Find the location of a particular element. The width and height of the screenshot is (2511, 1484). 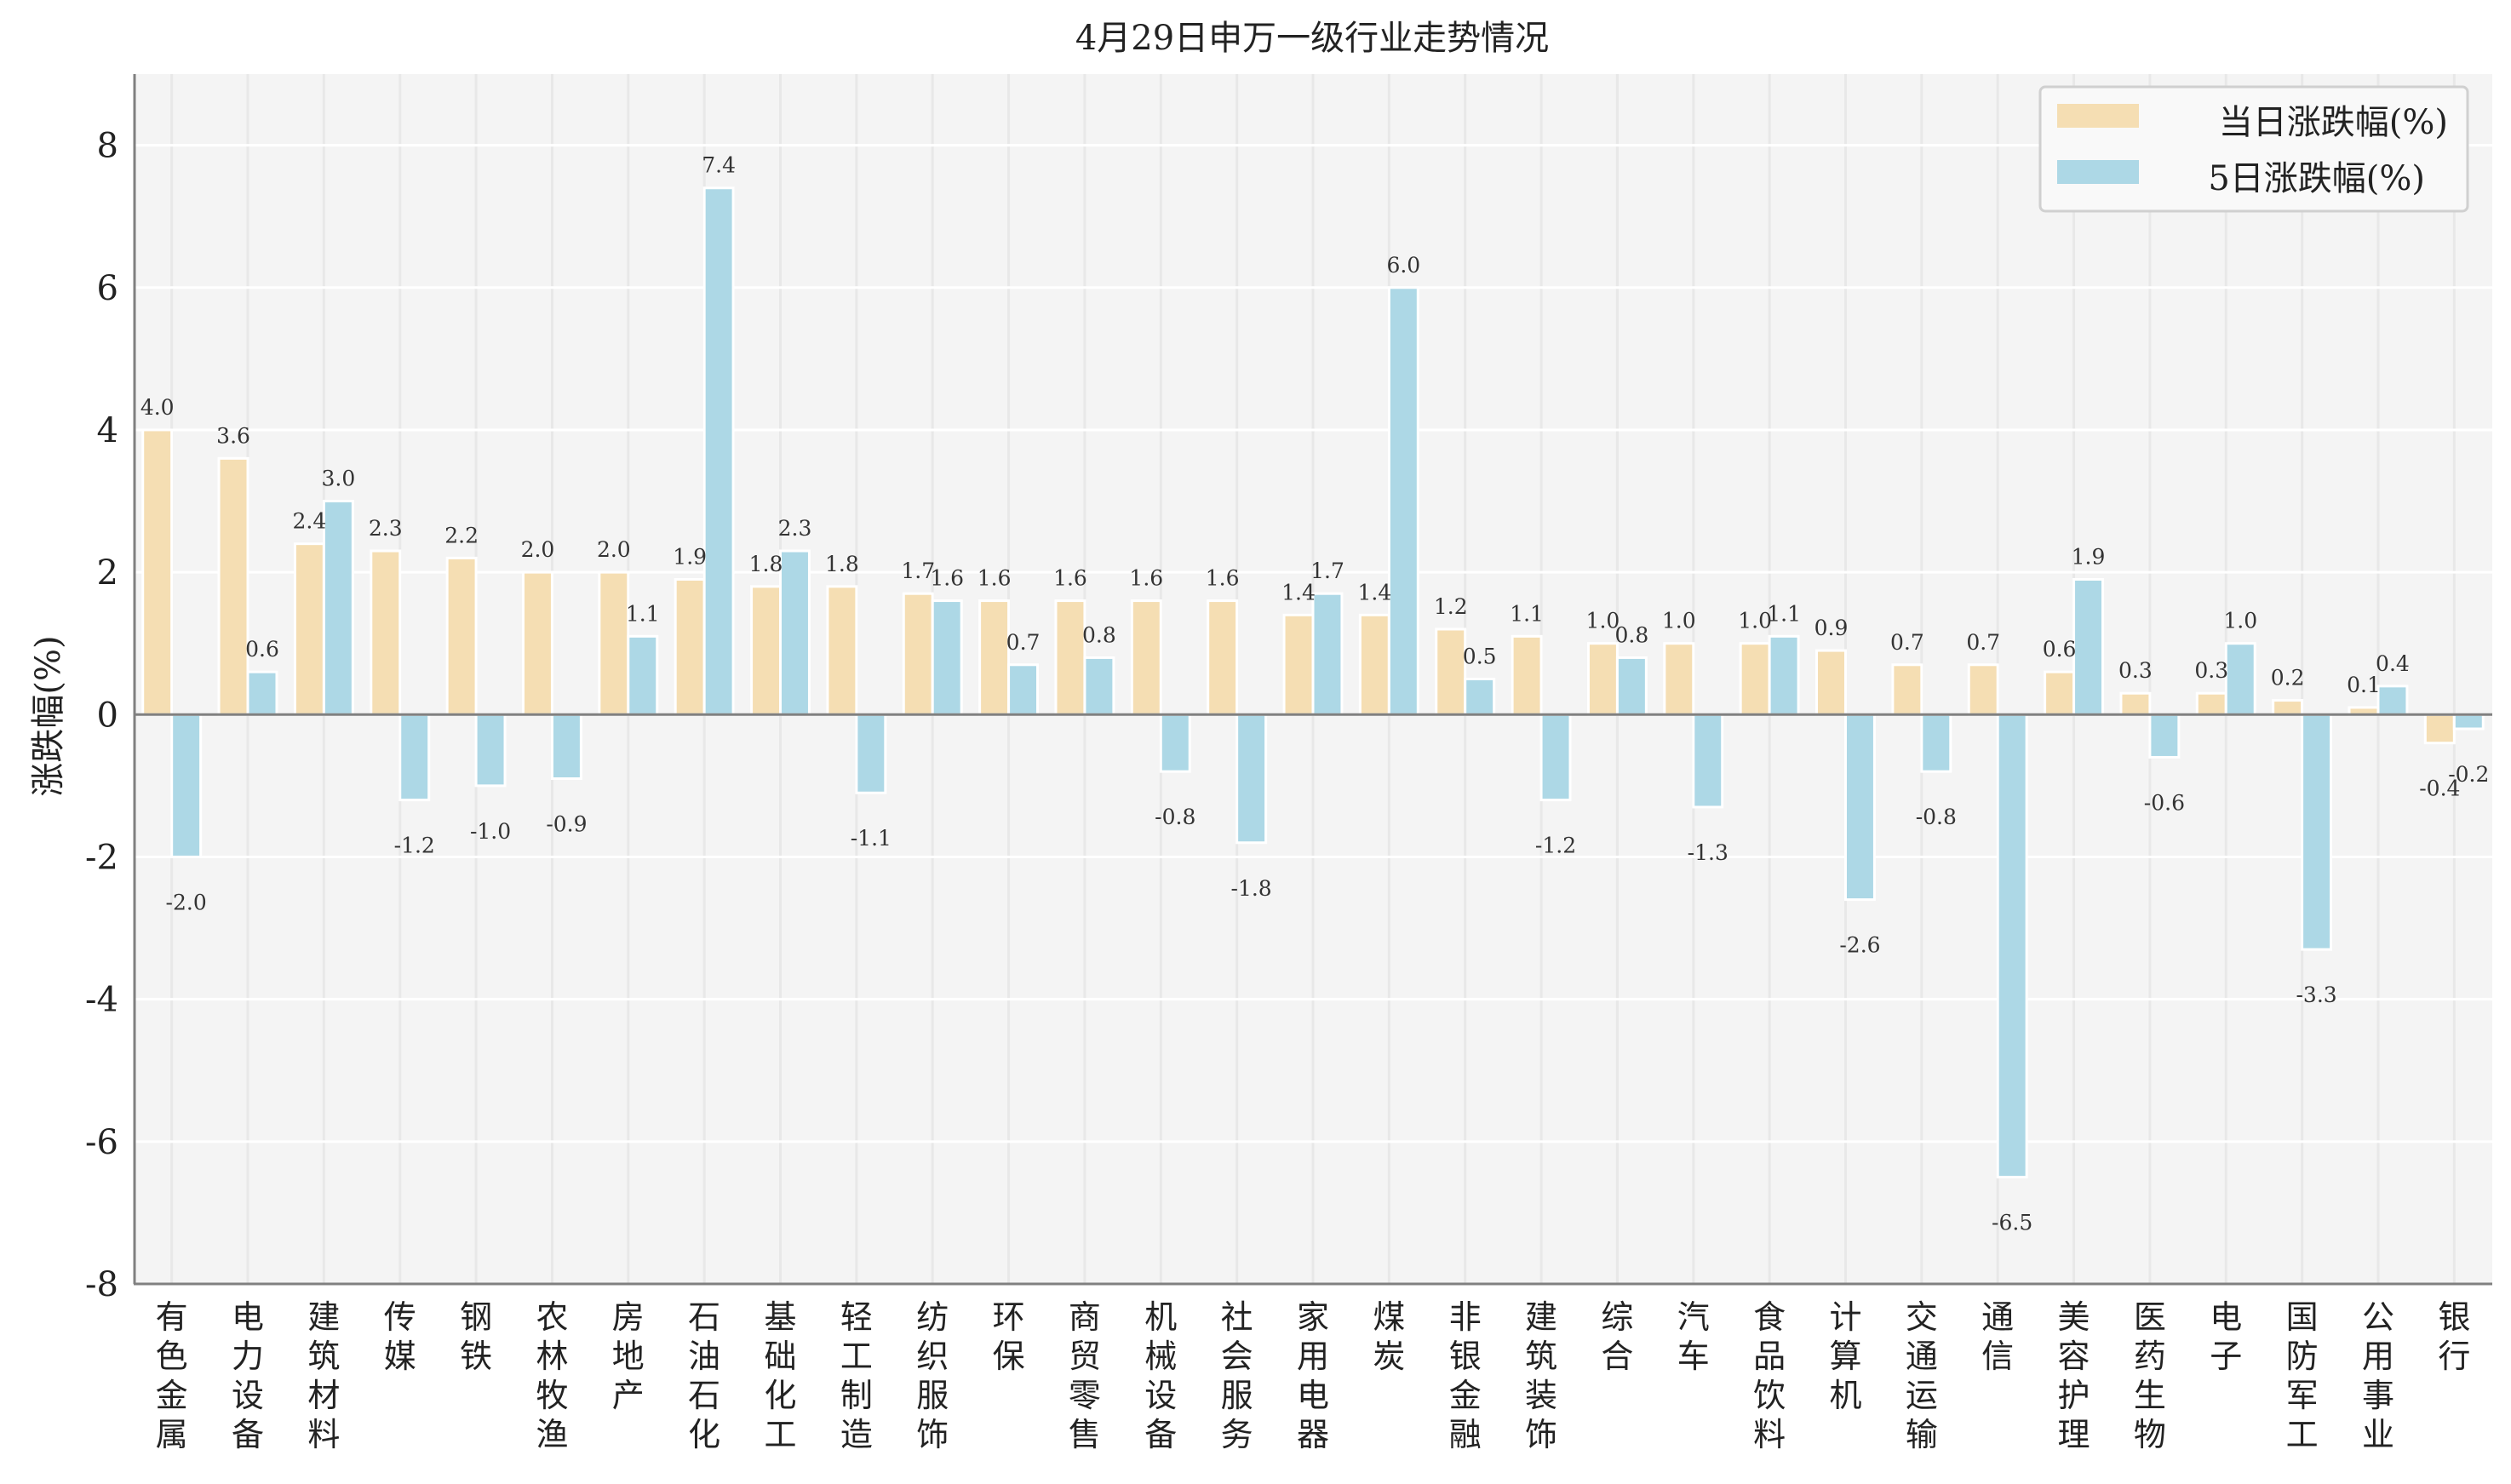

legend: 当日涨跌幅(%) 5日涨跌幅(%) is located at coordinates (2253, 149).